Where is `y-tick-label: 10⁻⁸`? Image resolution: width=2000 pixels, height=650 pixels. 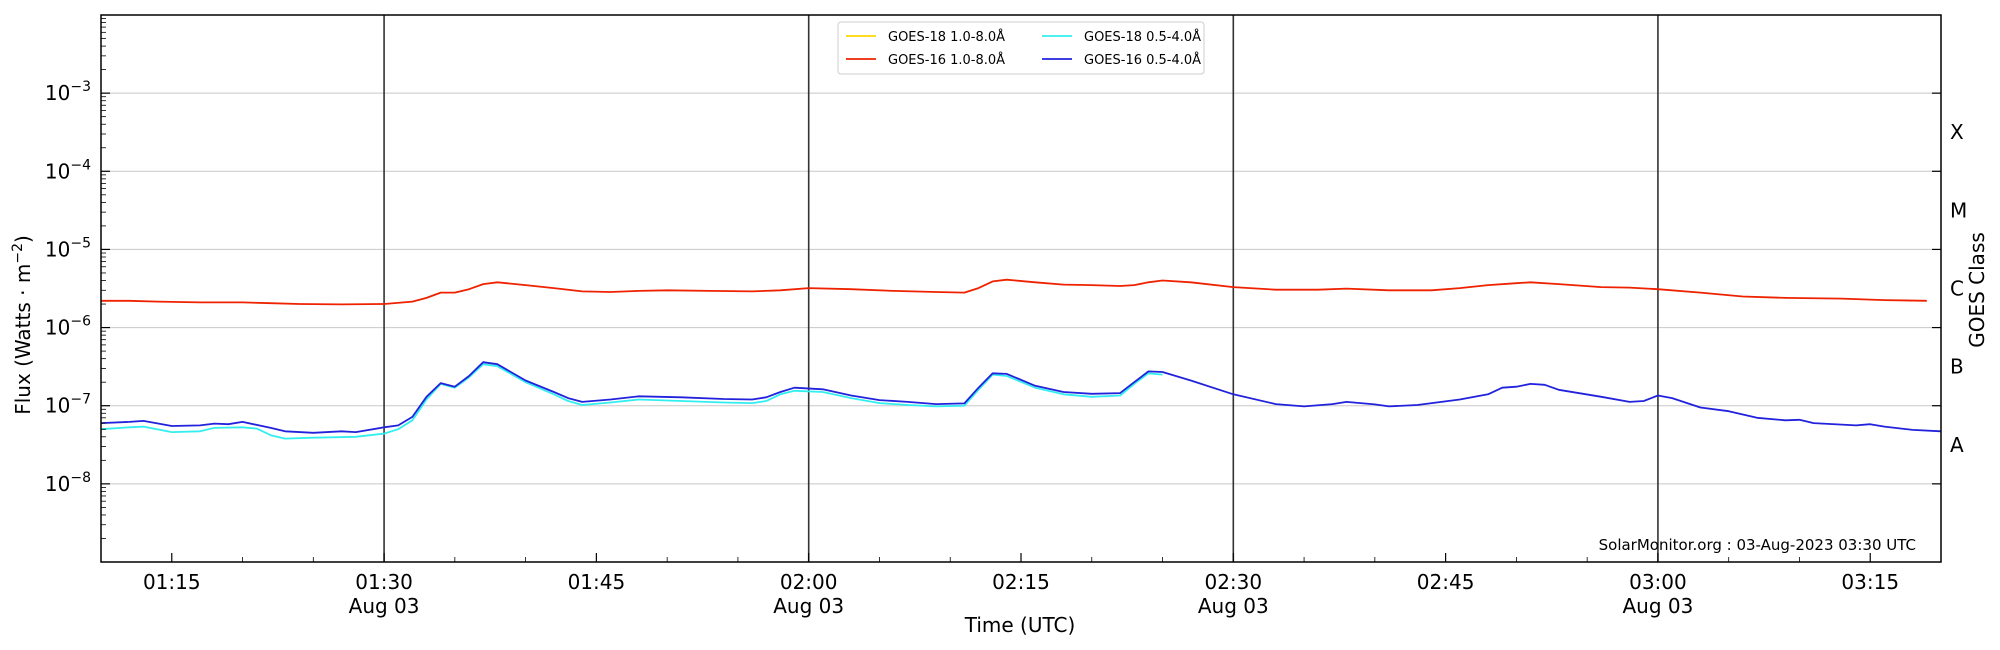 y-tick-label: 10⁻⁸ is located at coordinates (68, 483).